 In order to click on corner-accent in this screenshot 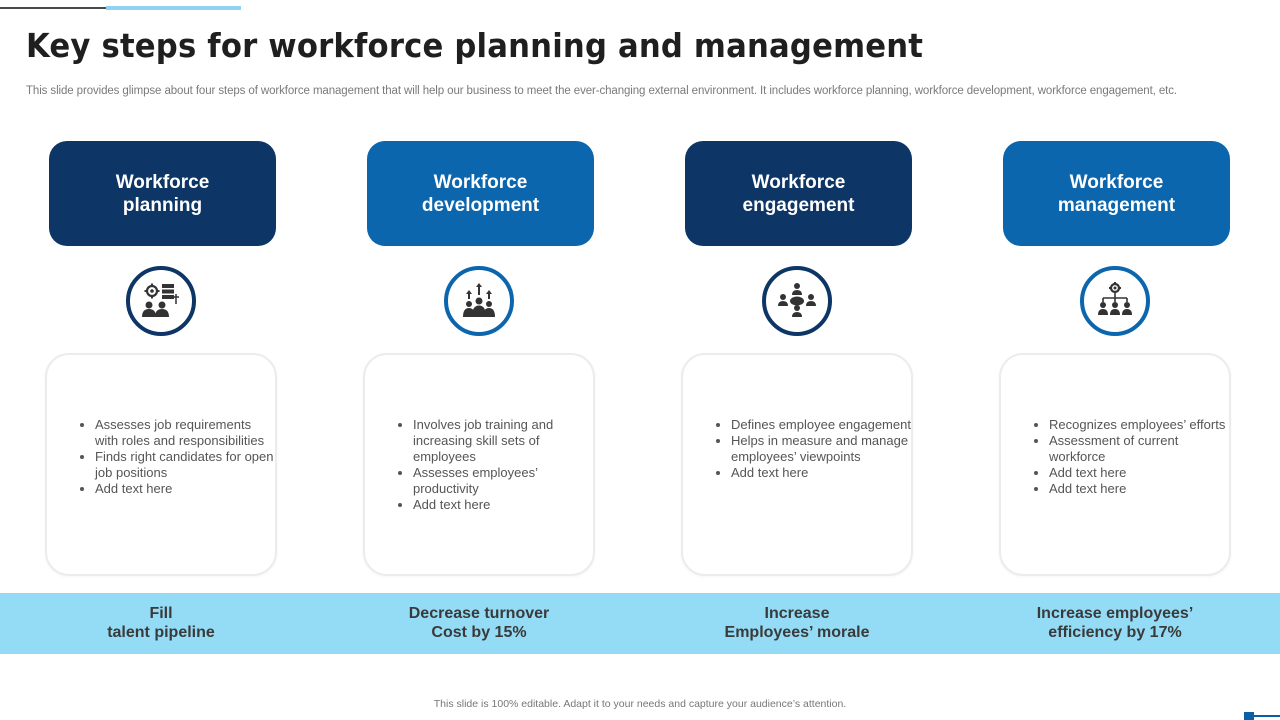, I will do `click(1249, 716)`.